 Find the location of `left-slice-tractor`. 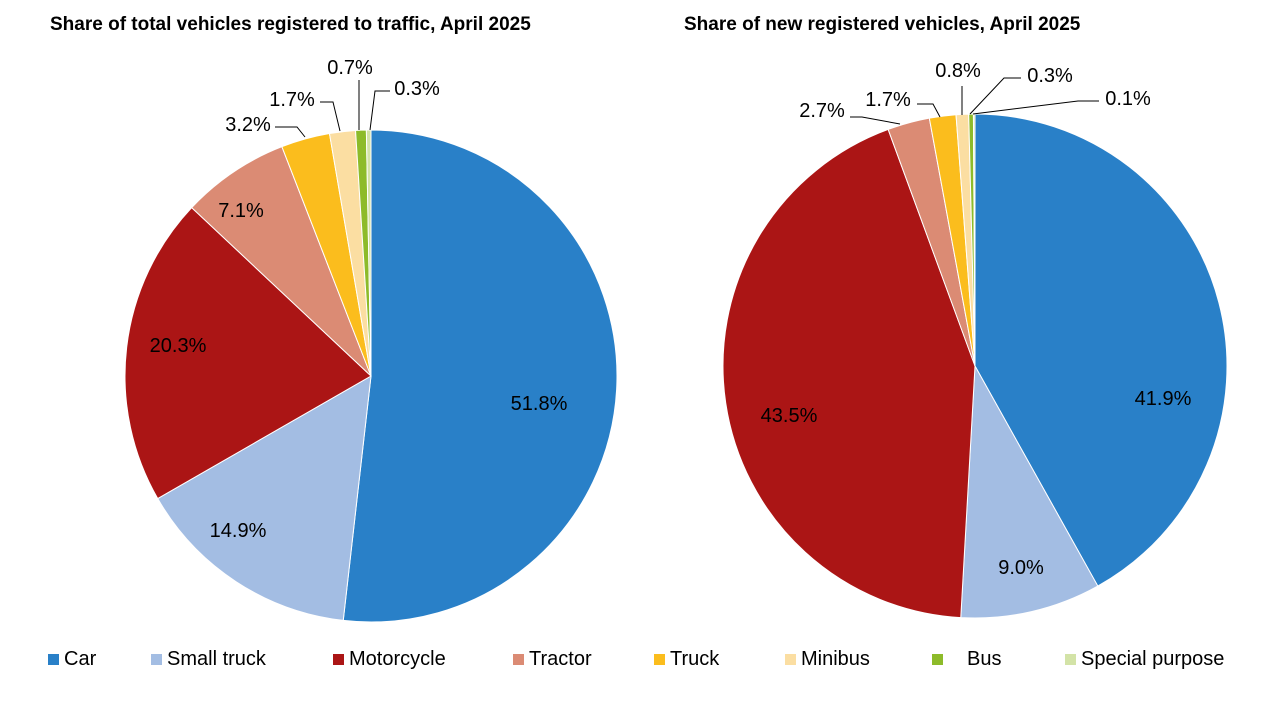

left-slice-tractor is located at coordinates (281, 261).